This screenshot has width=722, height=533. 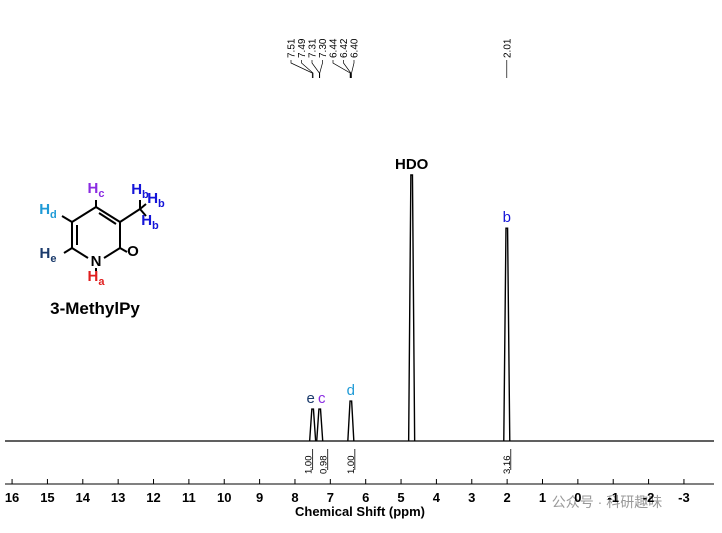 I want to click on x-tick-label: -2, so click(x=649, y=497).